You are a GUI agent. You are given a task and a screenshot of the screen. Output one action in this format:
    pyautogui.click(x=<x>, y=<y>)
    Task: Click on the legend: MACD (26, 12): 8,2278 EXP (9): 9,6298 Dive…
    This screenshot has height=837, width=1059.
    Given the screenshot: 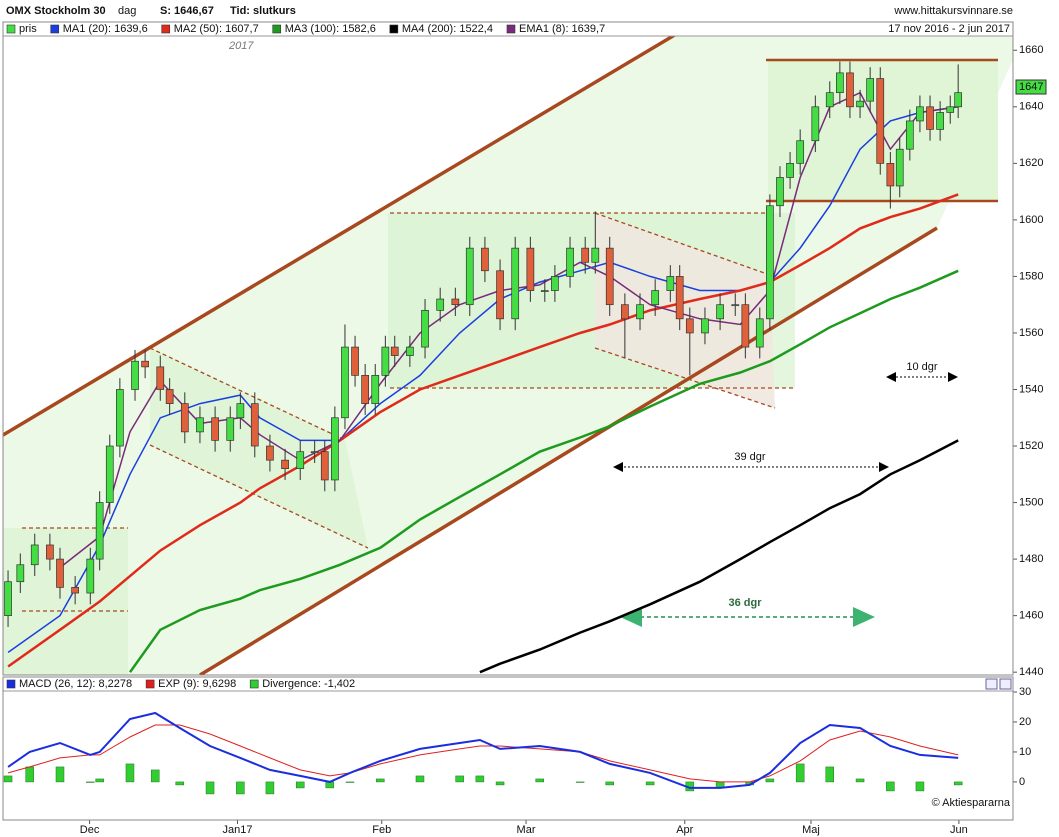 What is the action you would take?
    pyautogui.click(x=180, y=684)
    